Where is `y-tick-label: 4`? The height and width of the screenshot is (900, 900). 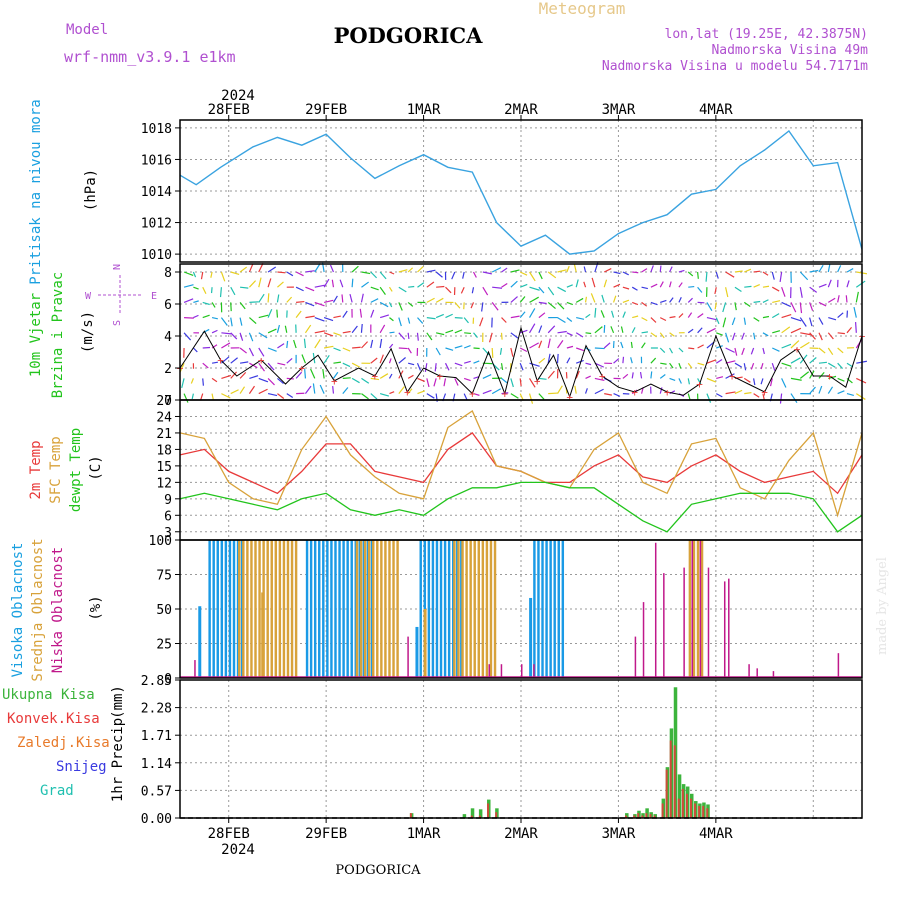
y-tick-label: 4 is located at coordinates (168, 337).